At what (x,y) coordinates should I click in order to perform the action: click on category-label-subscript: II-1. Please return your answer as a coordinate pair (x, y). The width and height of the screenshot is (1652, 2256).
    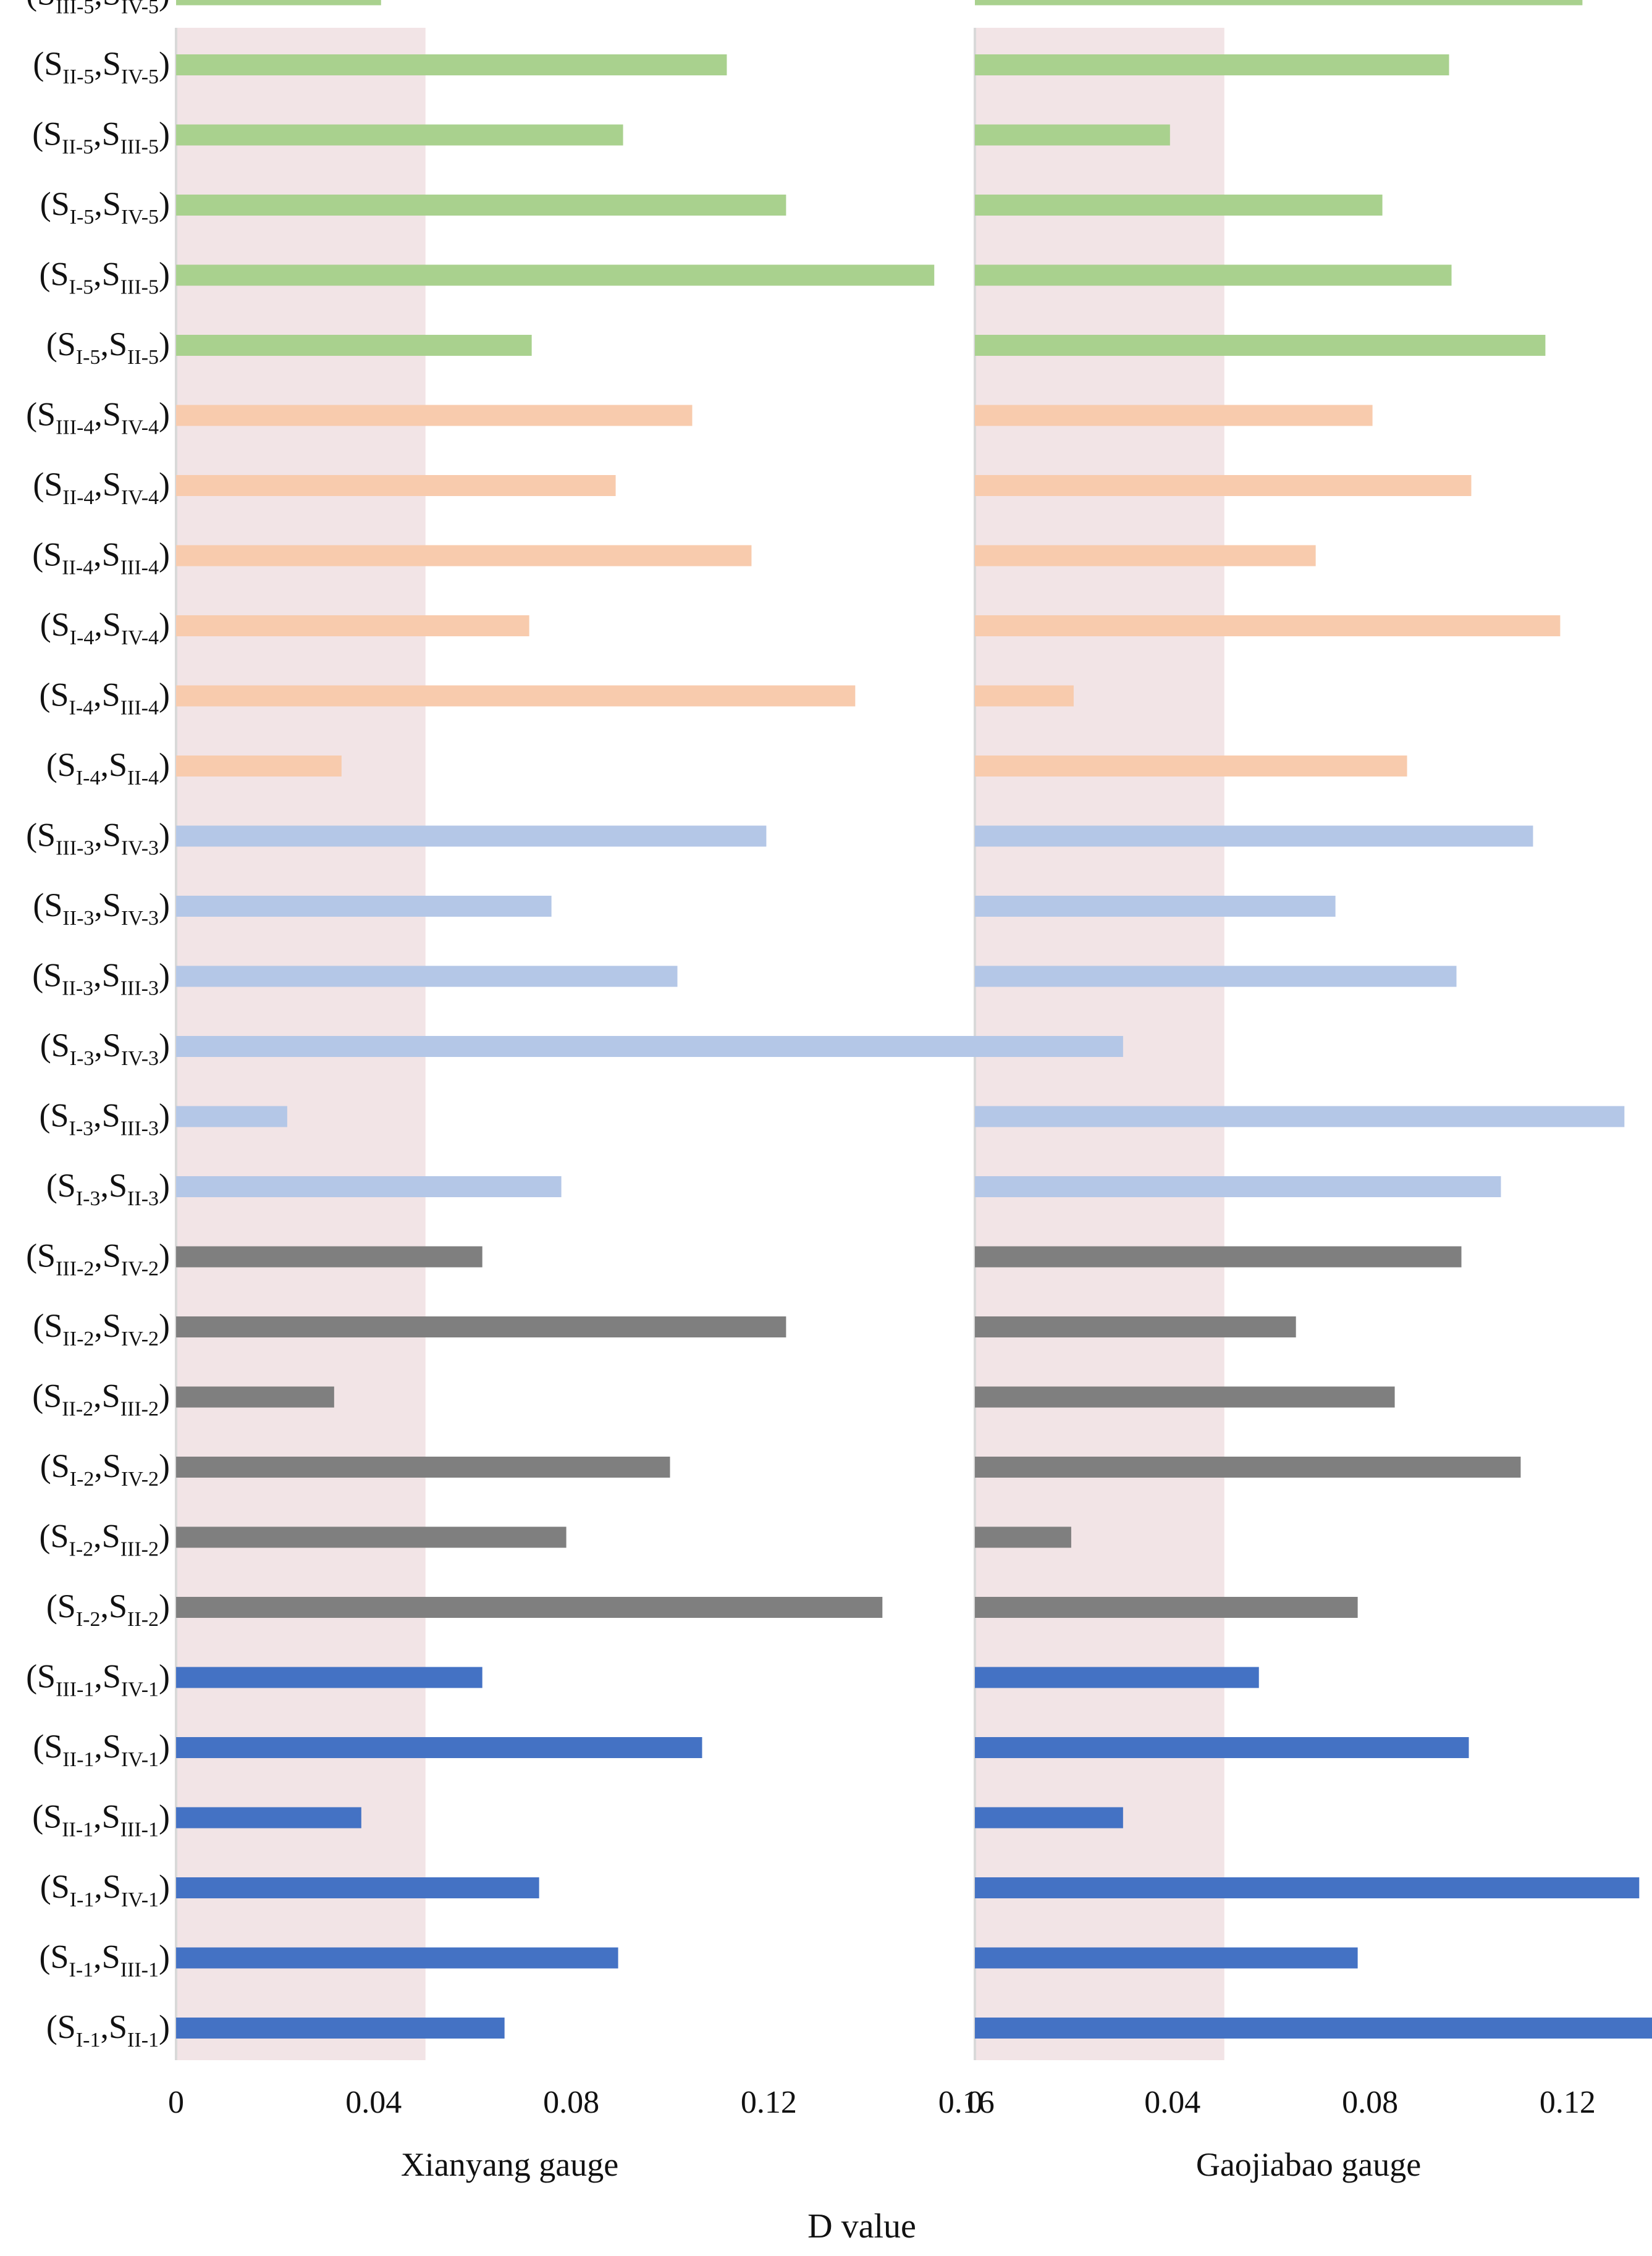
    Looking at the image, I should click on (77, 1830).